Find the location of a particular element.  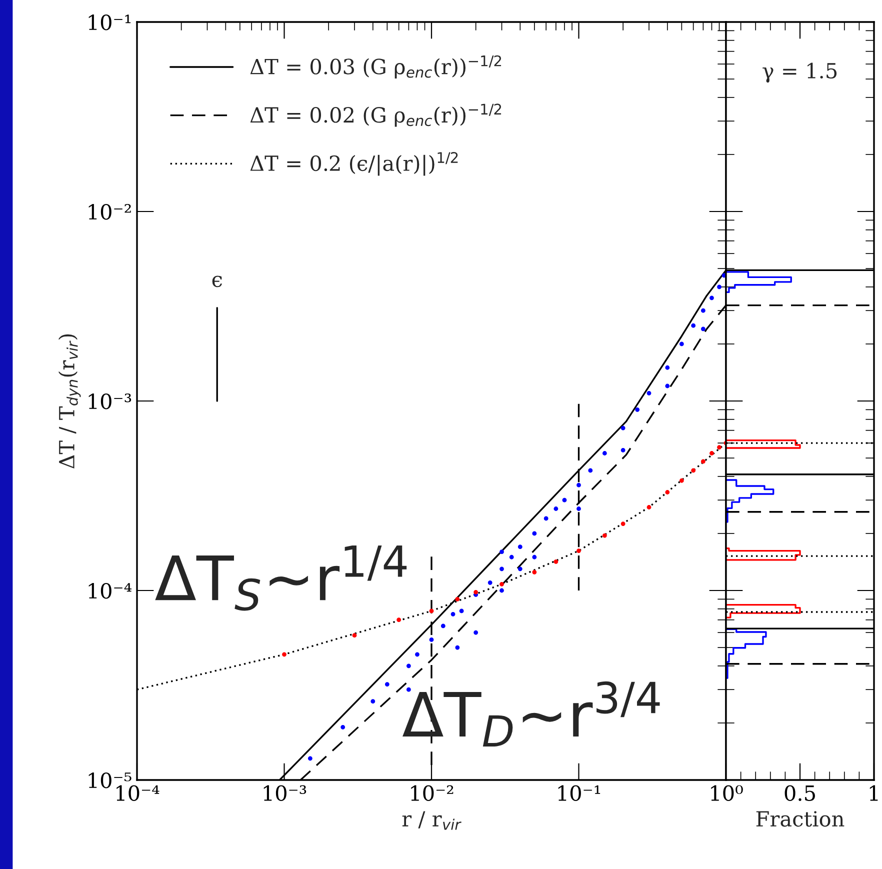

y-tick-label: 10⁻⁴ is located at coordinates (110, 590).